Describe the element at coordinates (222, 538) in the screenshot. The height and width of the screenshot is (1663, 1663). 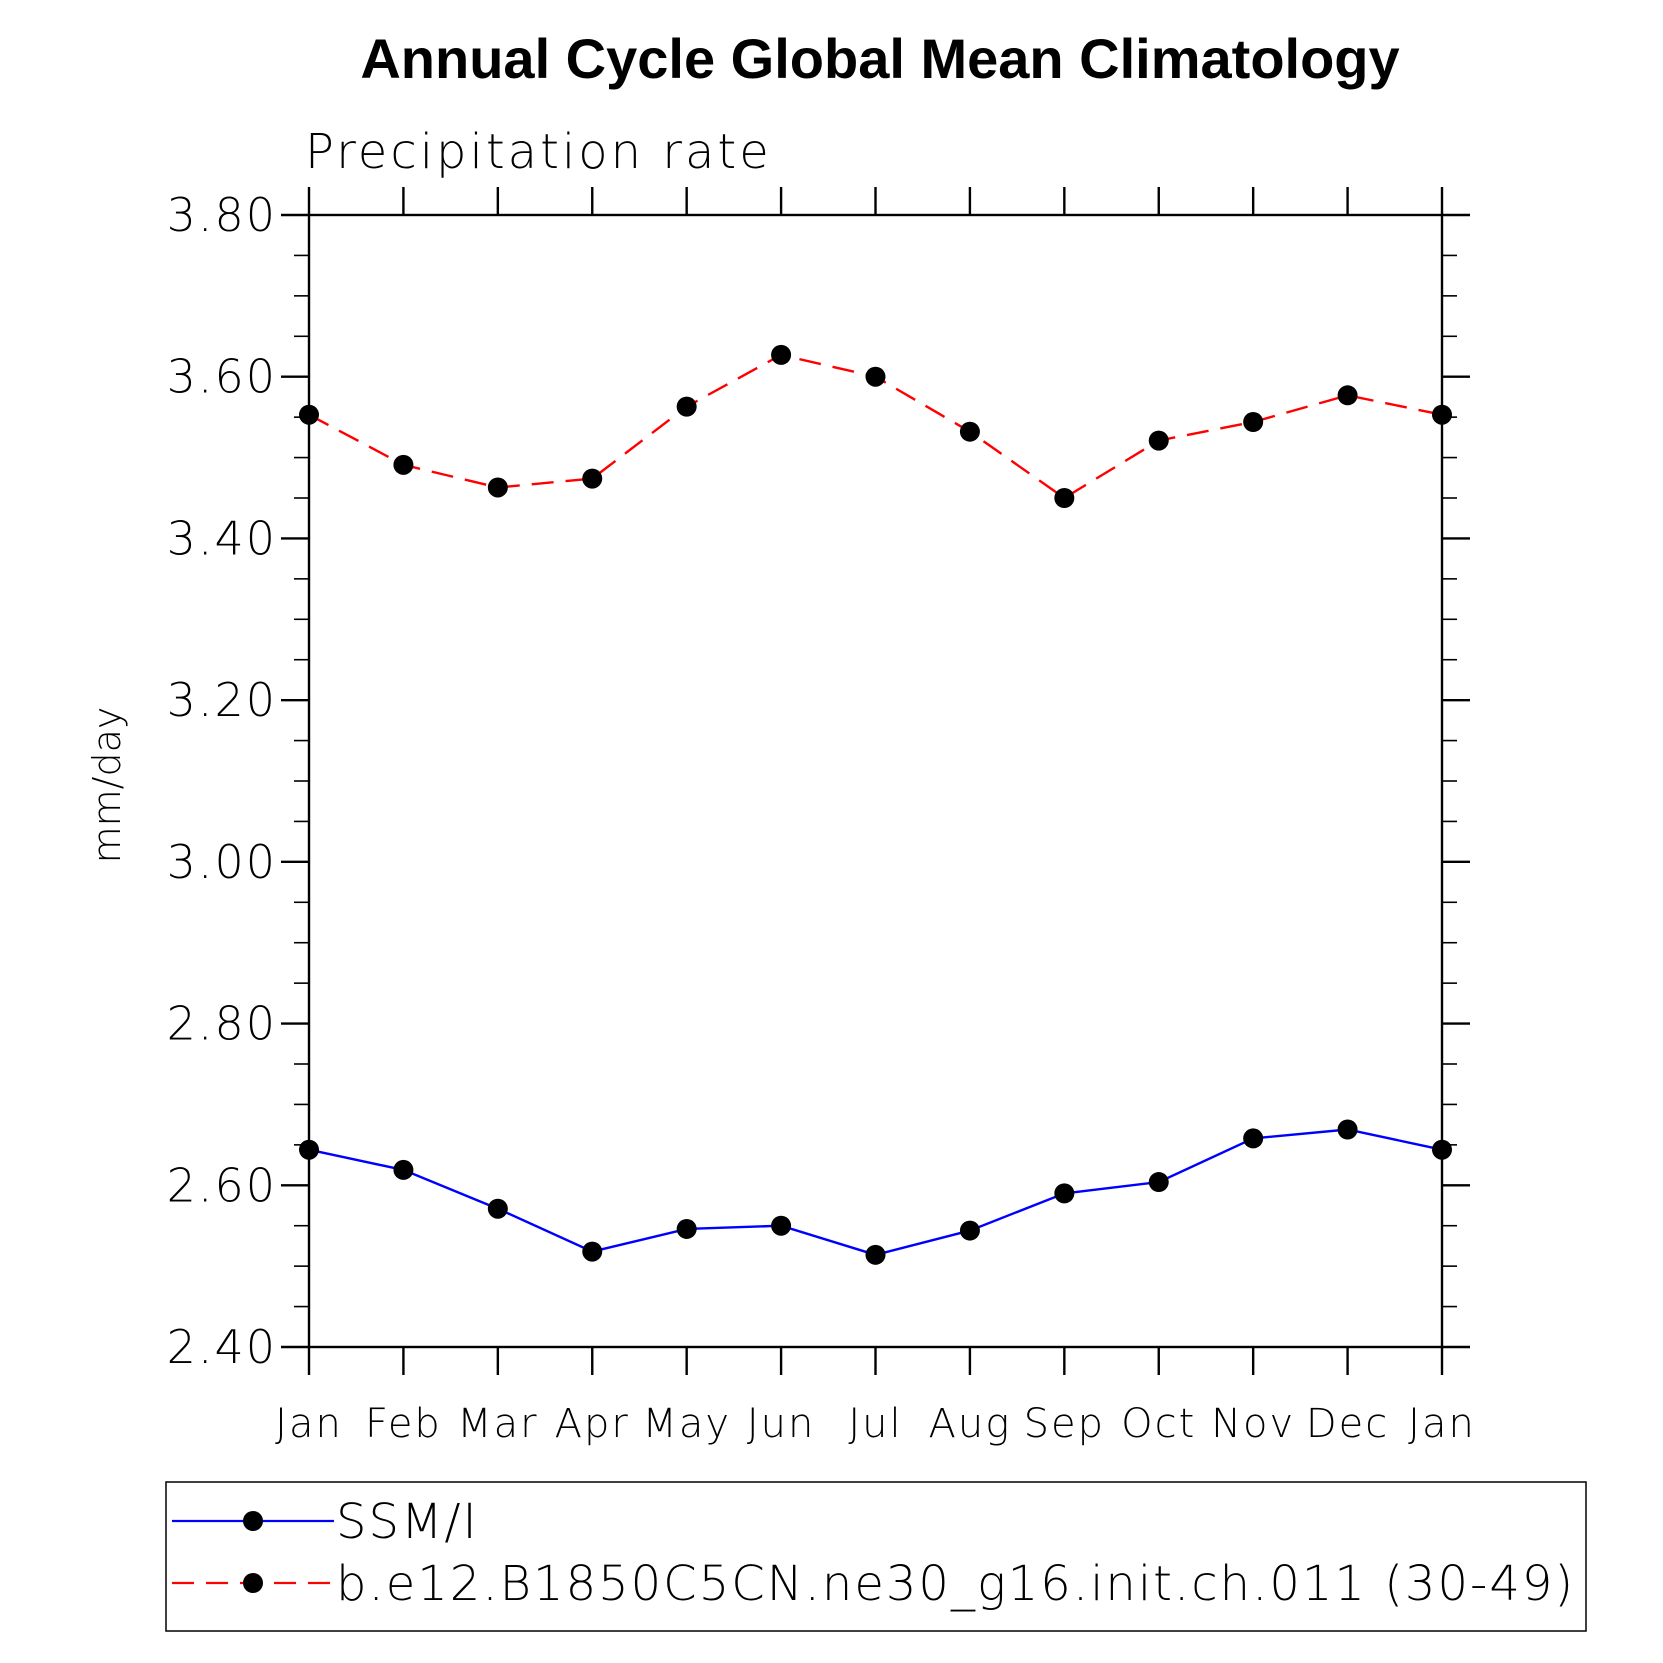
I see `y-tick-label: 3.40` at that location.